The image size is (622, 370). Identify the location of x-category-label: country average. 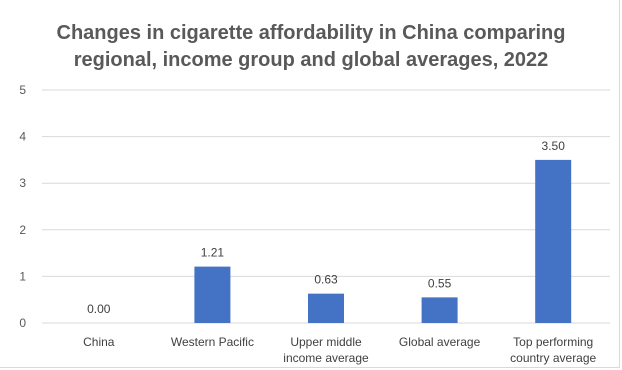
(553, 358).